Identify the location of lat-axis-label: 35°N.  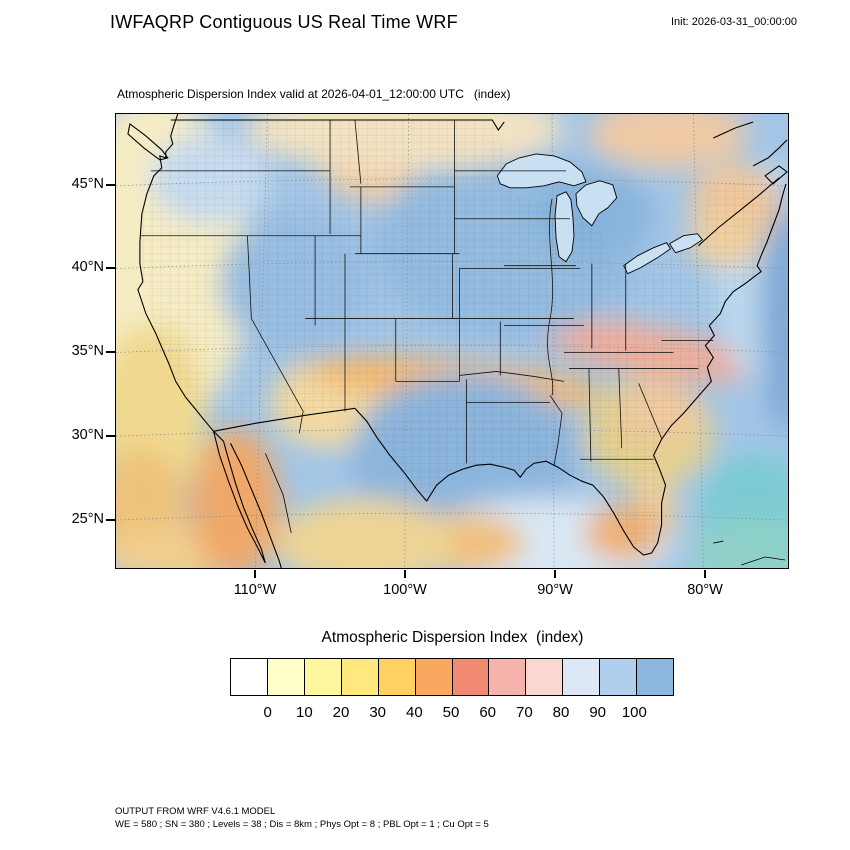
(87, 351).